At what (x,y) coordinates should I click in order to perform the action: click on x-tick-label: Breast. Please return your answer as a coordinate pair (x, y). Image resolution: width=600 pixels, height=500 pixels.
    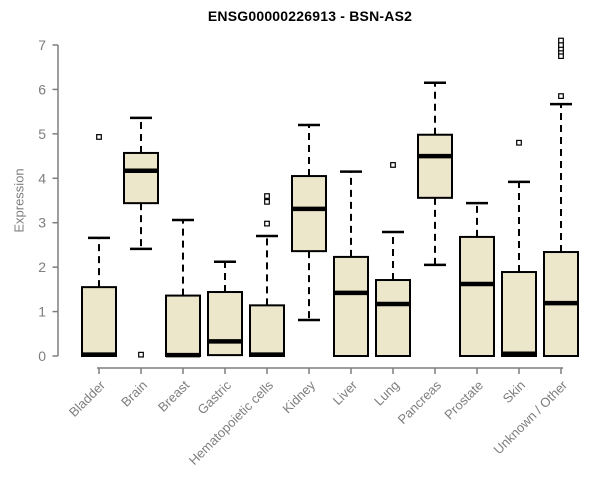
    Looking at the image, I should click on (173, 395).